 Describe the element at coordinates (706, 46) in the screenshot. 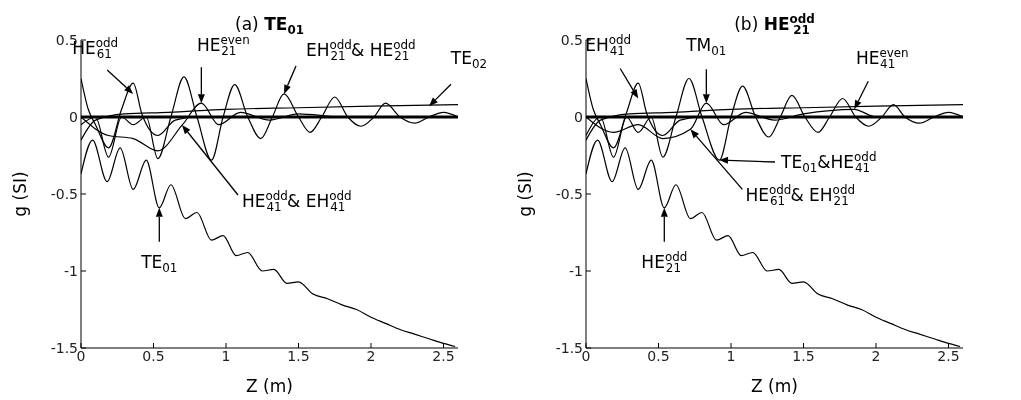

I see `annotation: TM$_{01}$` at that location.